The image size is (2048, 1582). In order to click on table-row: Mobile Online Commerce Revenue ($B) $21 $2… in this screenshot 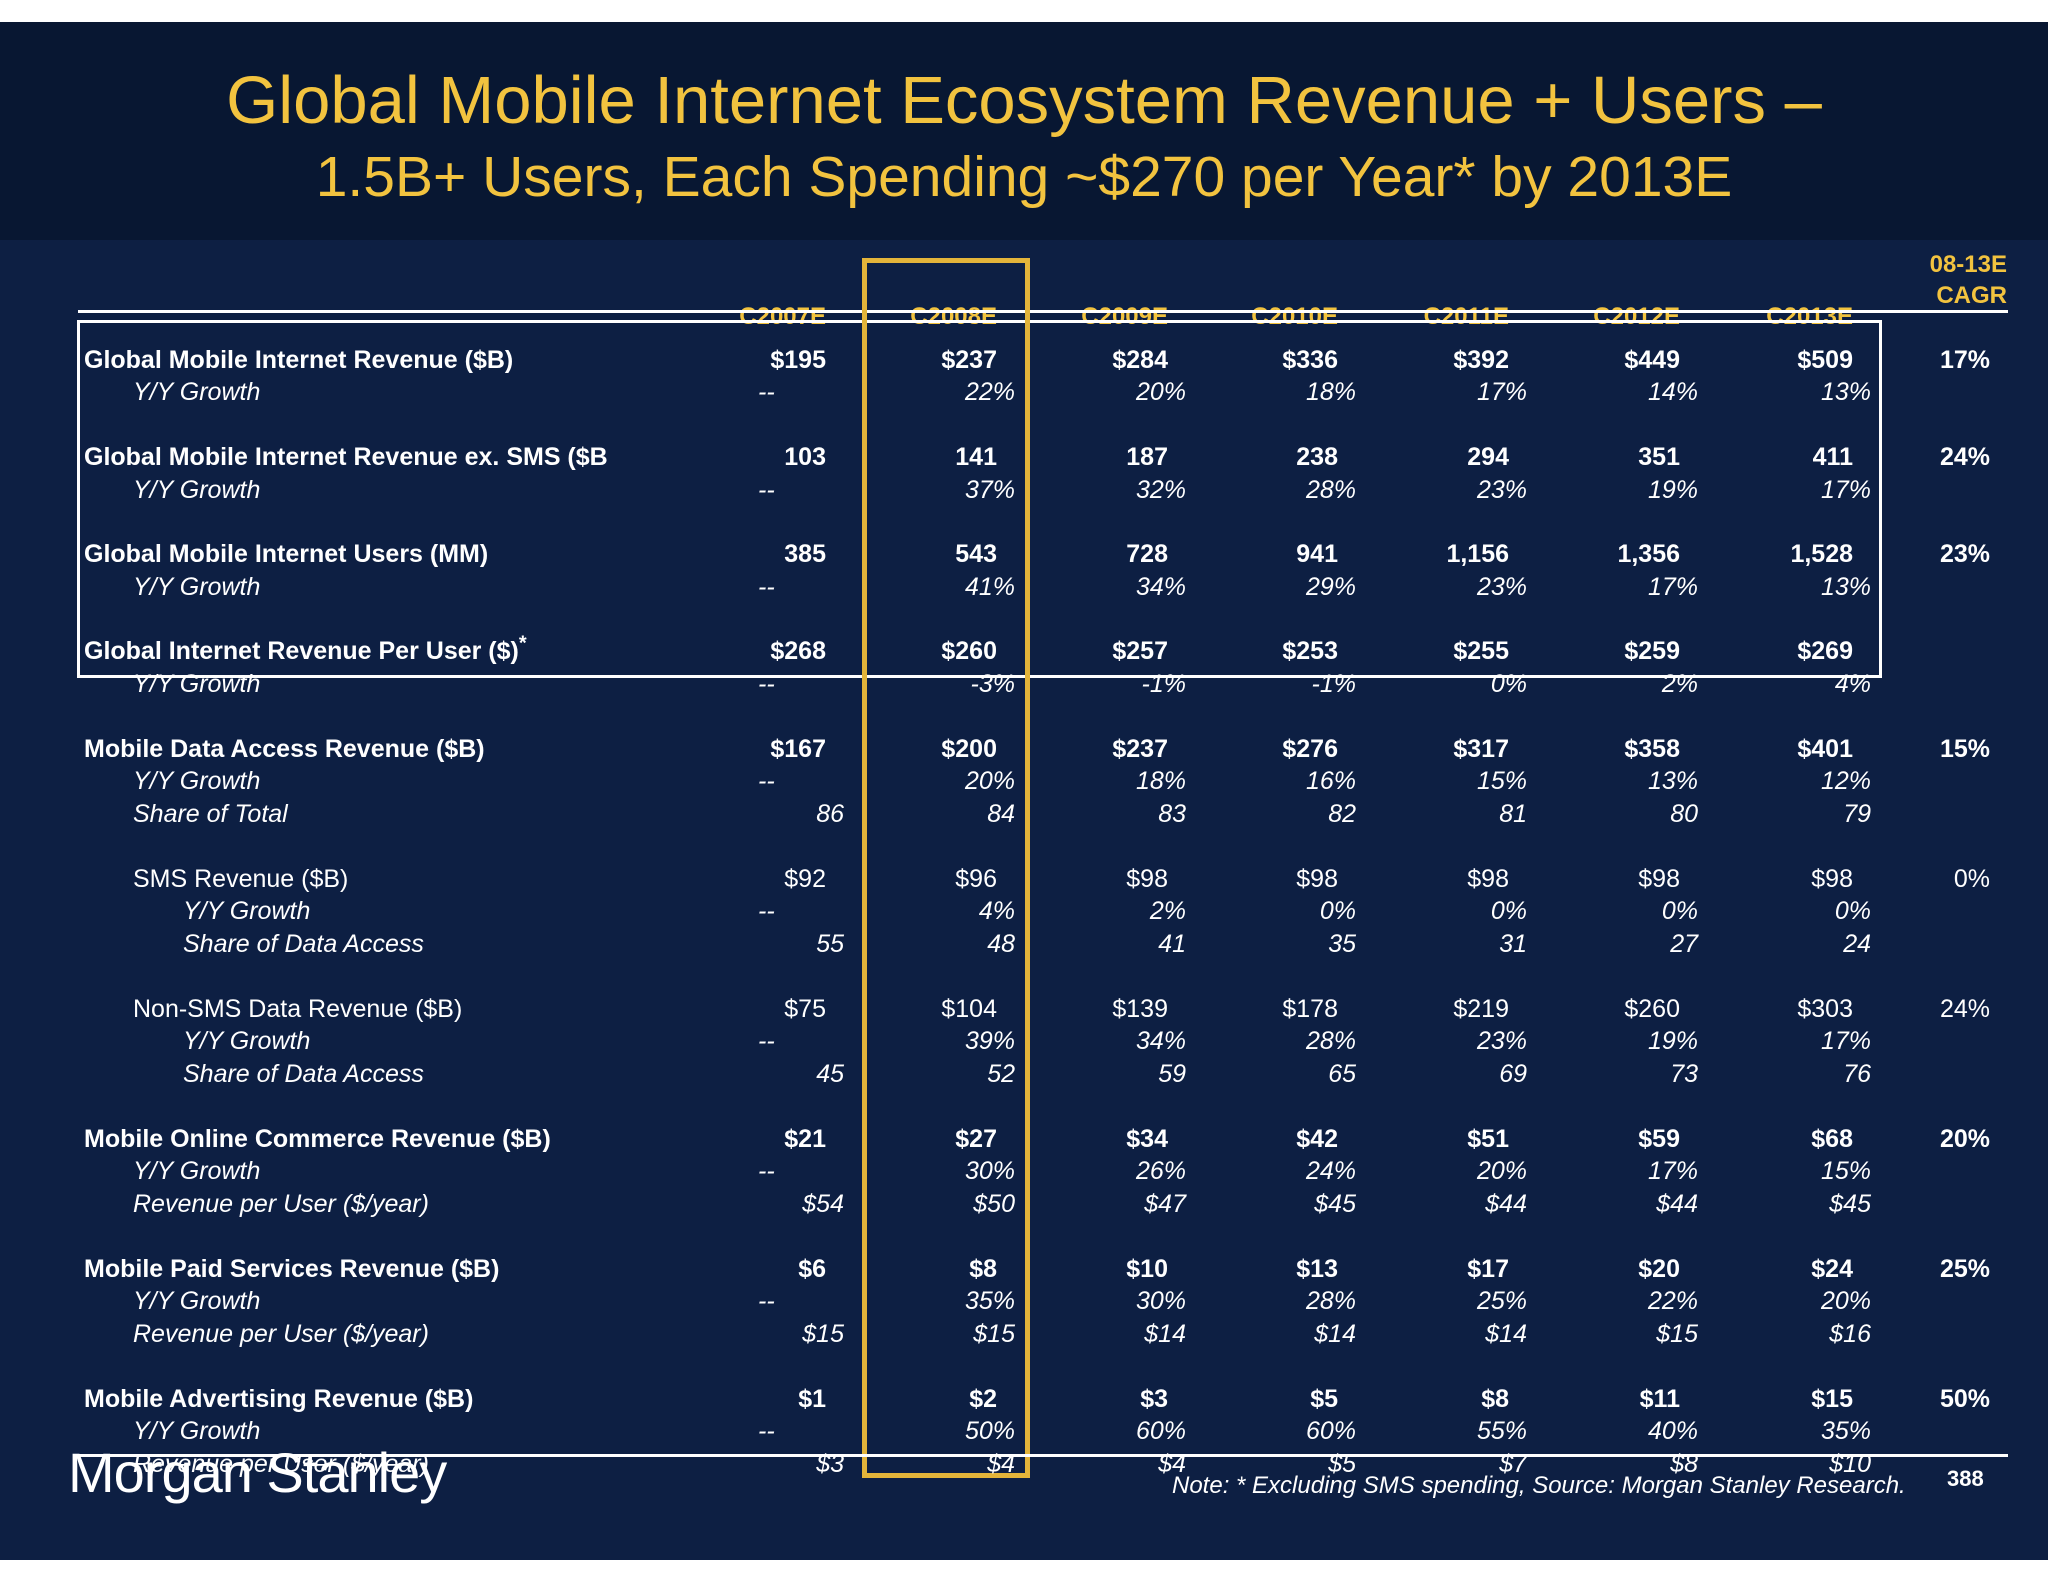, I will do `click(1024, 1139)`.